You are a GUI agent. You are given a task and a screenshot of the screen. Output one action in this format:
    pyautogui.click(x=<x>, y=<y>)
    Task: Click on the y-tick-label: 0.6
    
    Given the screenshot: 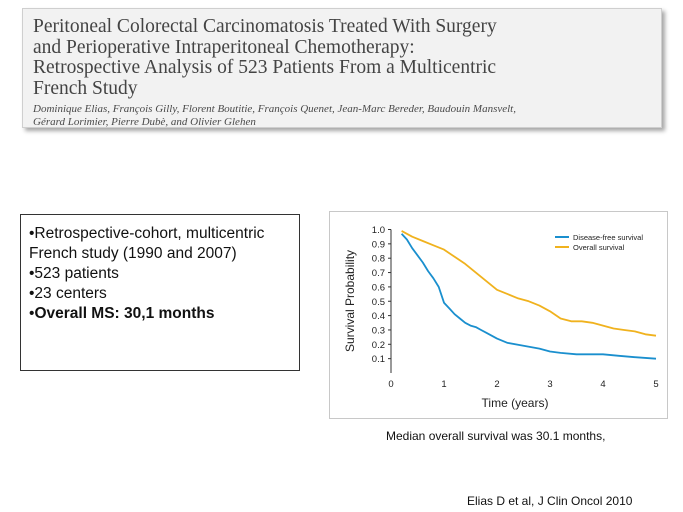 What is the action you would take?
    pyautogui.click(x=378, y=287)
    